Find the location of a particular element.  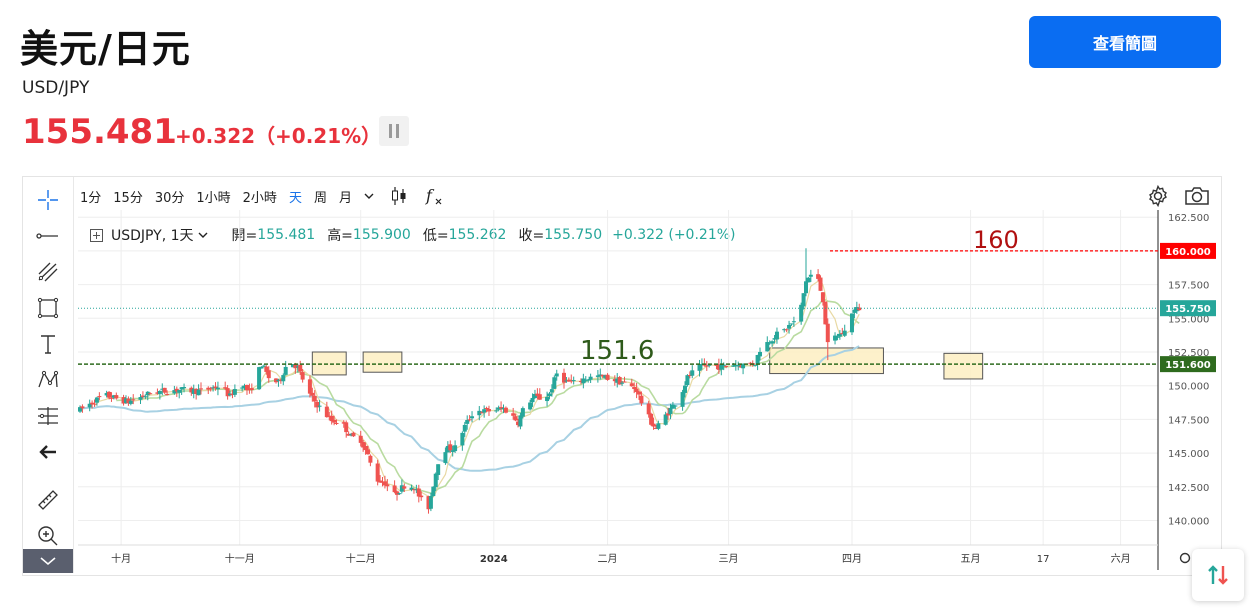

crosshair-icon is located at coordinates (48, 200).